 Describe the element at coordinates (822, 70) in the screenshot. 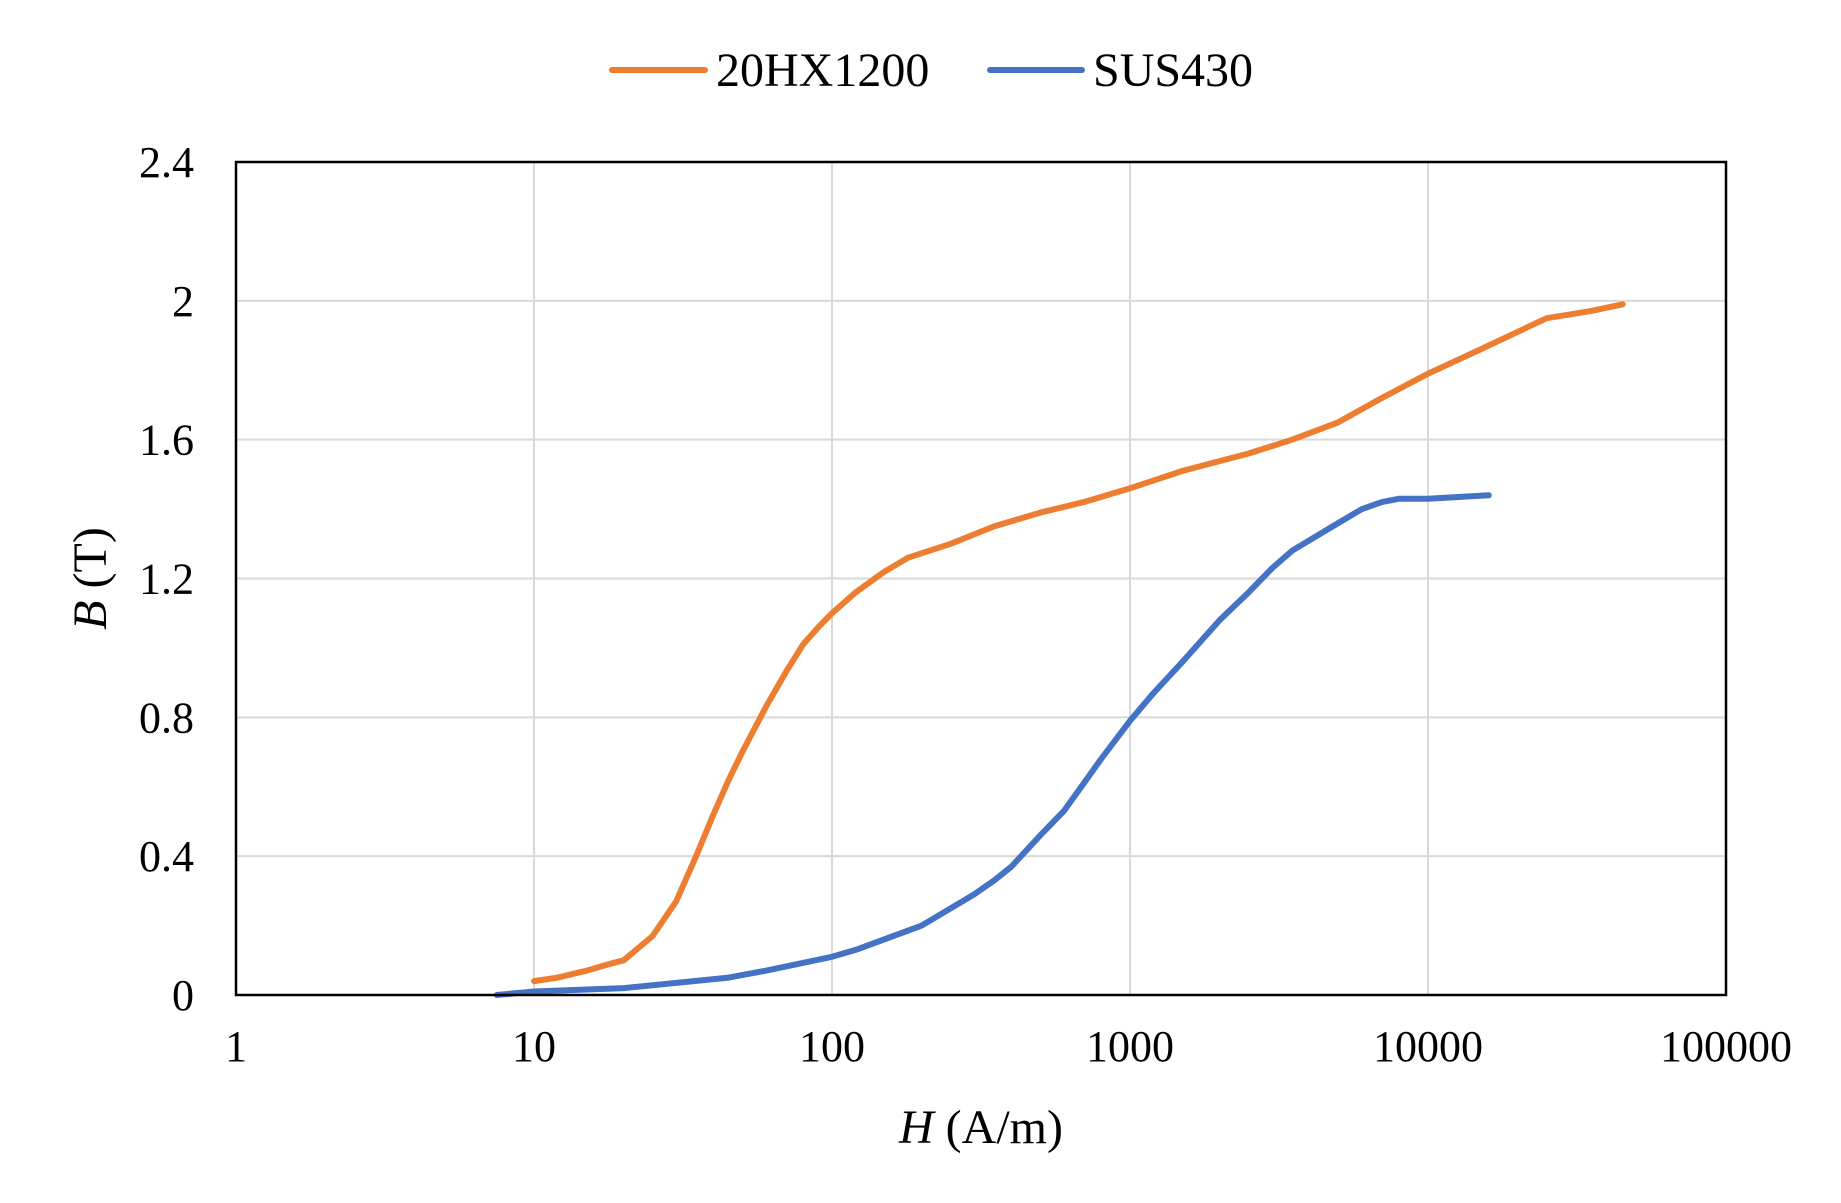

I see `legend-label-20hx1200: 20HX1200` at that location.